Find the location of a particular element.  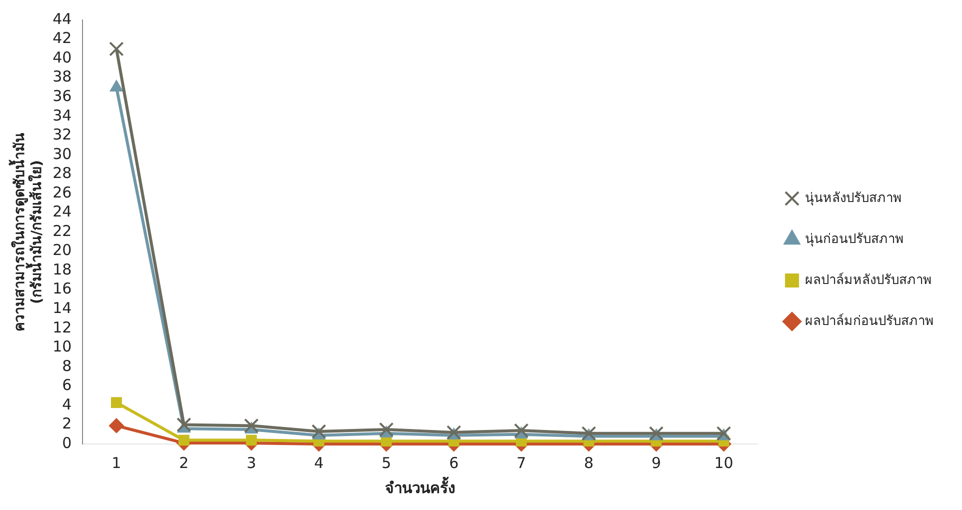

y-tick-label: 28 is located at coordinates (62, 173).